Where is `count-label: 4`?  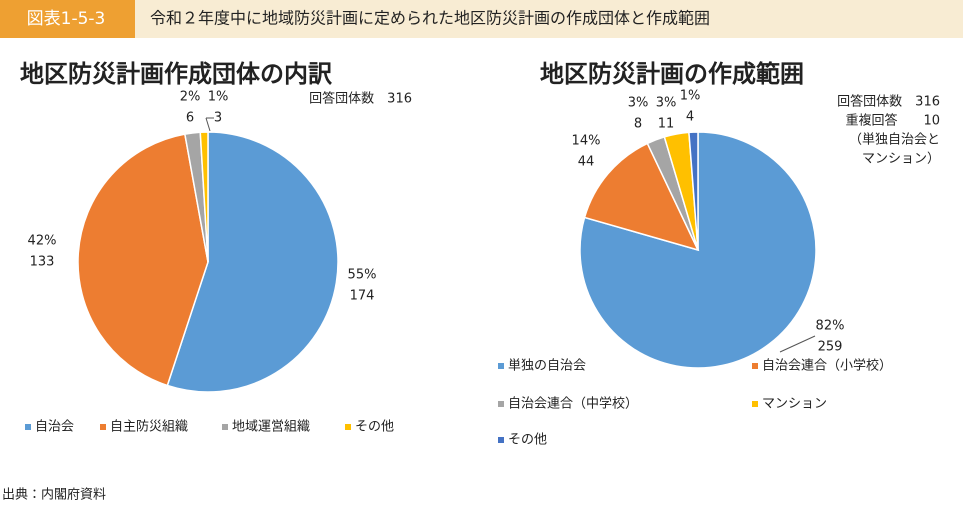
count-label: 4 is located at coordinates (690, 117).